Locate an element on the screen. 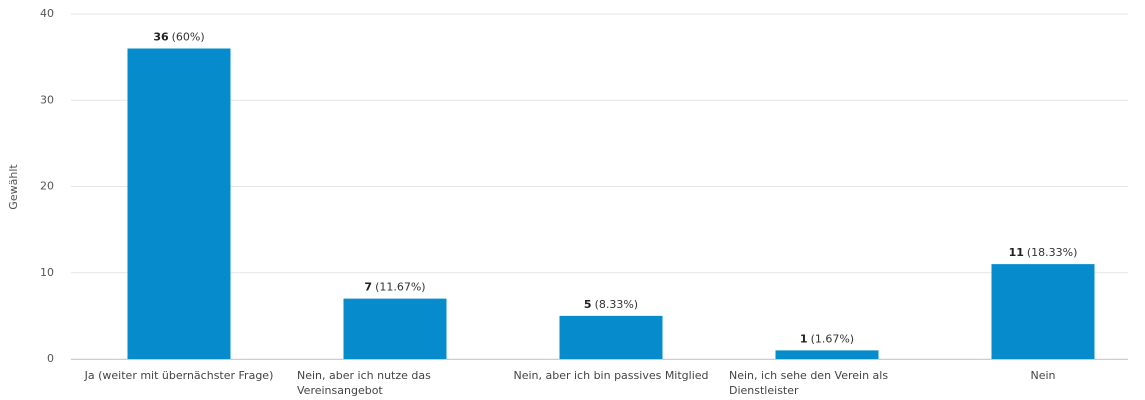 This screenshot has height=400, width=1145. data-label-value: 1 is located at coordinates (804, 338).